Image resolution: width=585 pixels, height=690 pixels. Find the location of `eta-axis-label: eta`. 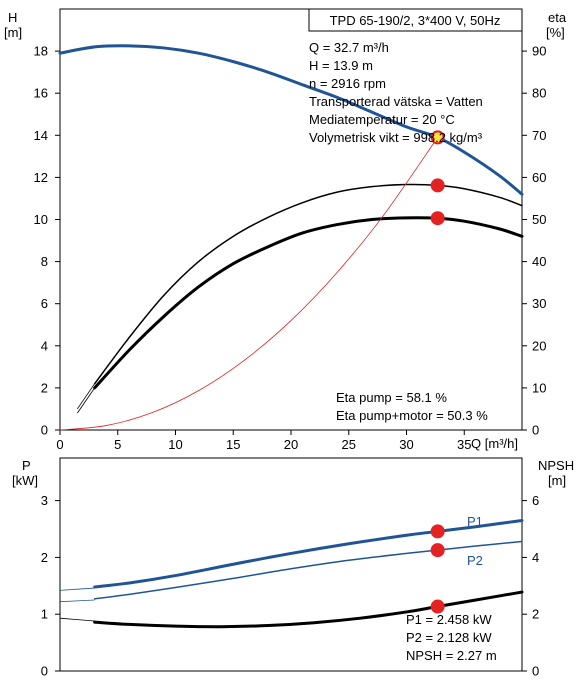

eta-axis-label: eta is located at coordinates (557, 17).